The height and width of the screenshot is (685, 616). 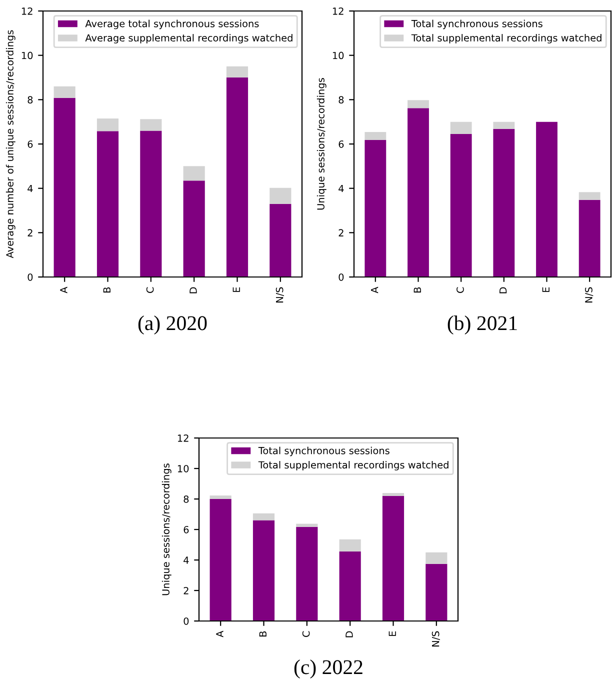 What do you see at coordinates (172, 25) in the screenshot?
I see `legend-label: Average total synchronous sessions` at bounding box center [172, 25].